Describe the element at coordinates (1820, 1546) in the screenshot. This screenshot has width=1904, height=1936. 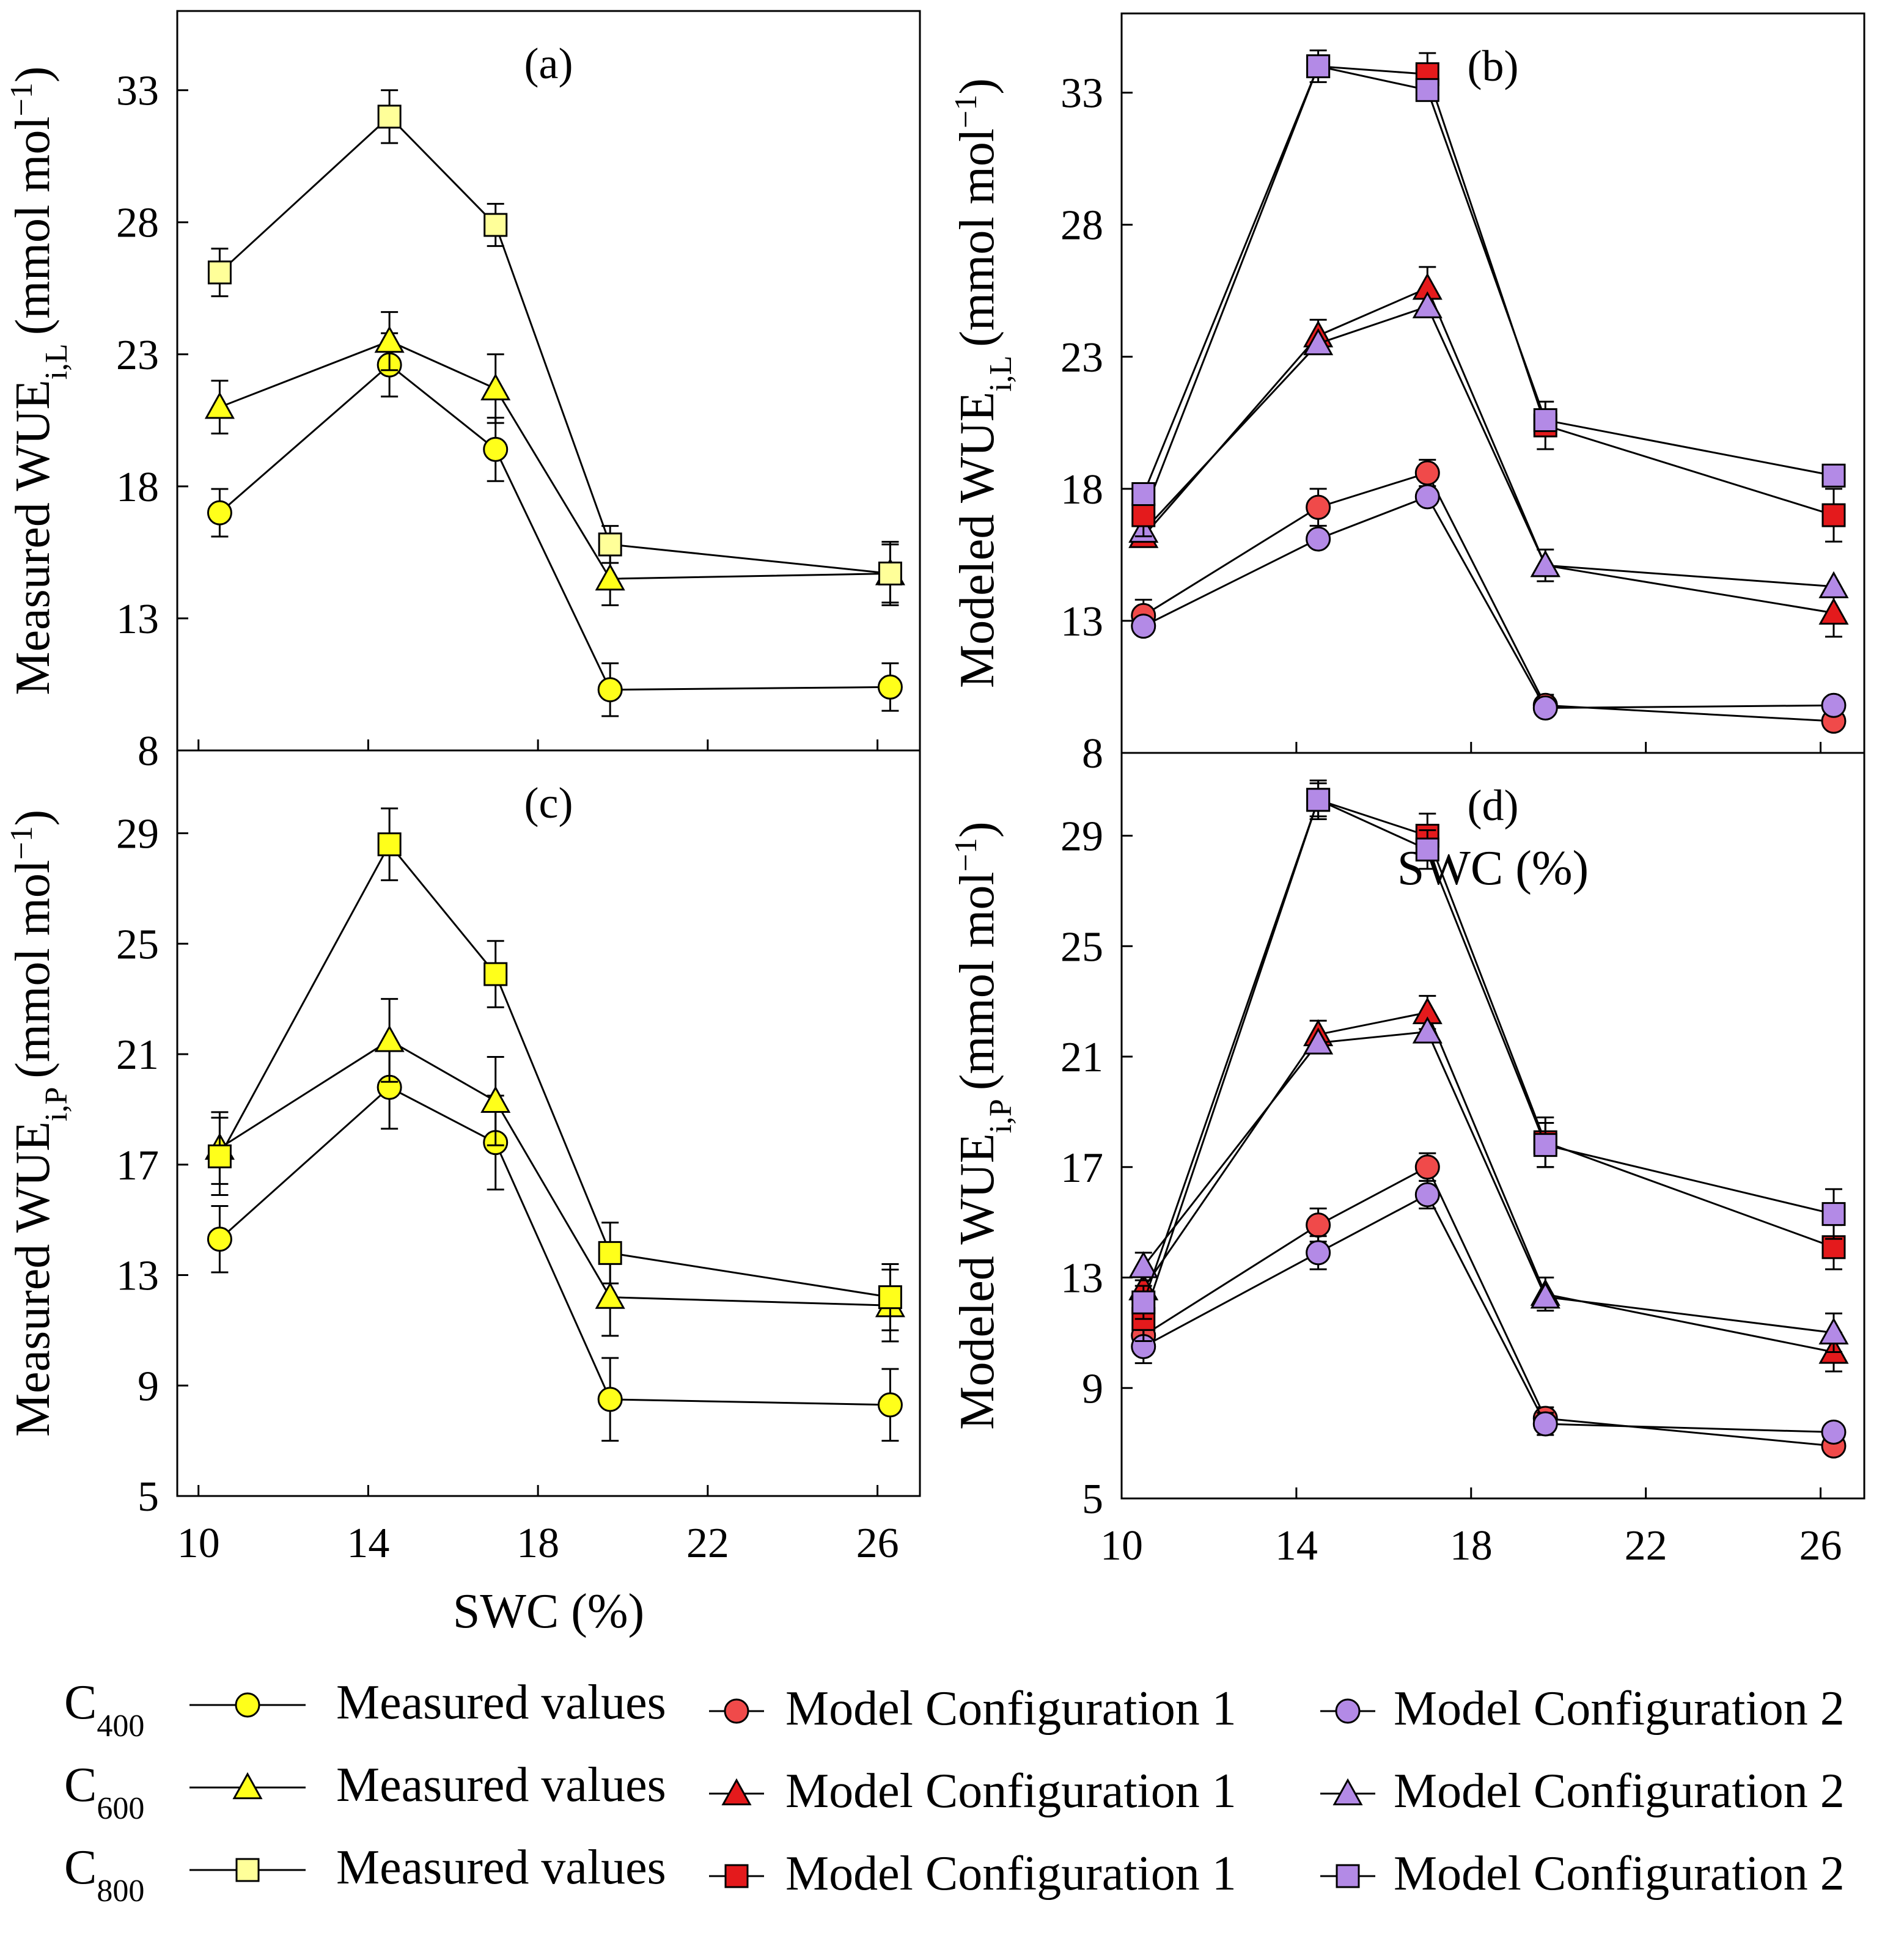
I see `x-tick-label: 26` at that location.